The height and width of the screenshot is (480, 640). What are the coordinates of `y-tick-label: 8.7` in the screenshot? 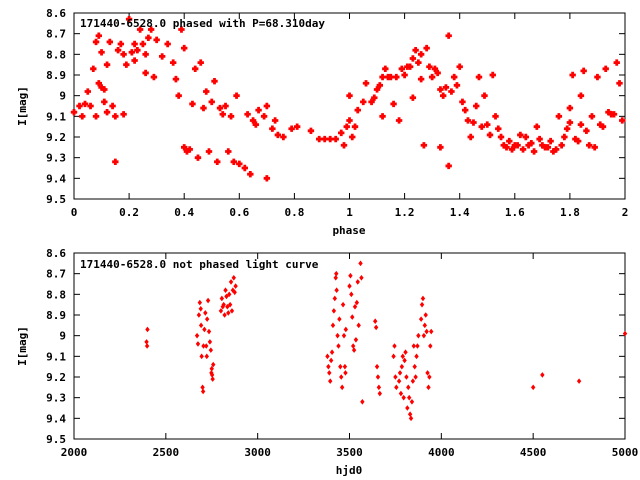 It's located at (56, 274).